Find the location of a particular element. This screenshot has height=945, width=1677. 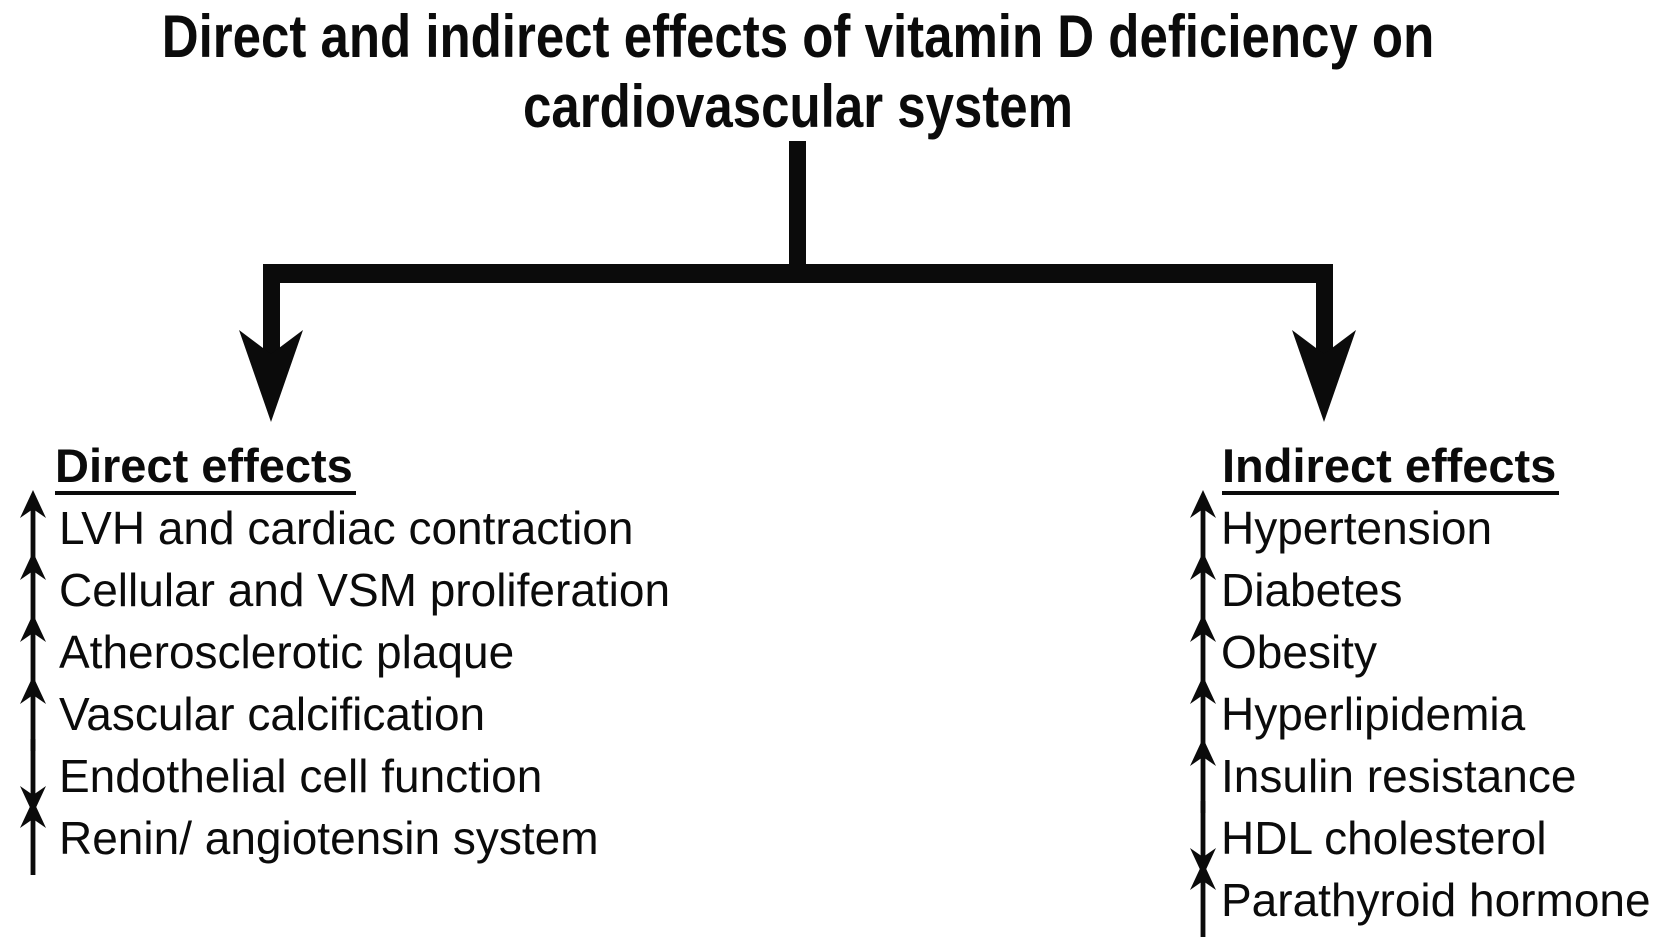

item-label: Parathyroid hormone is located at coordinates (1436, 900).